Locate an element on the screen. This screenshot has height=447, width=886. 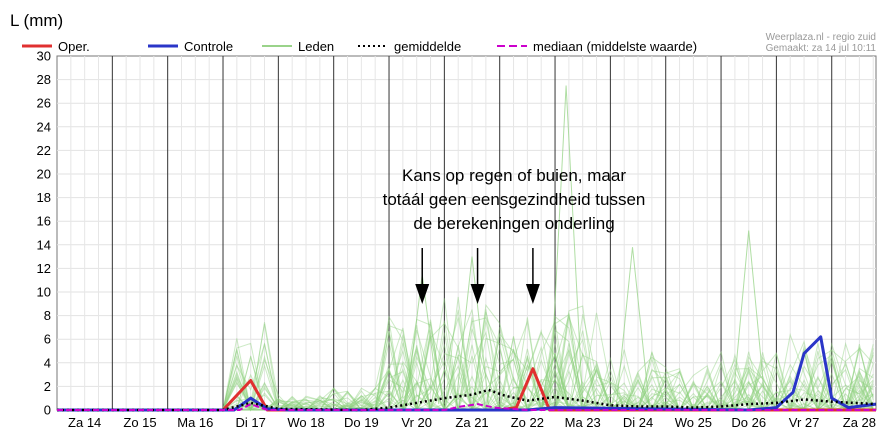
x-tick-label: Wo 18 is located at coordinates (305, 422).